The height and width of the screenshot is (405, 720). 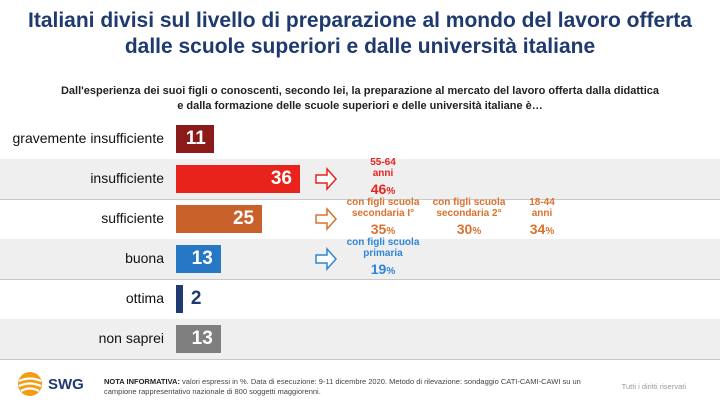 I want to click on segment-annotation: con figli scuola secondaria I° 35%, so click(x=383, y=219).